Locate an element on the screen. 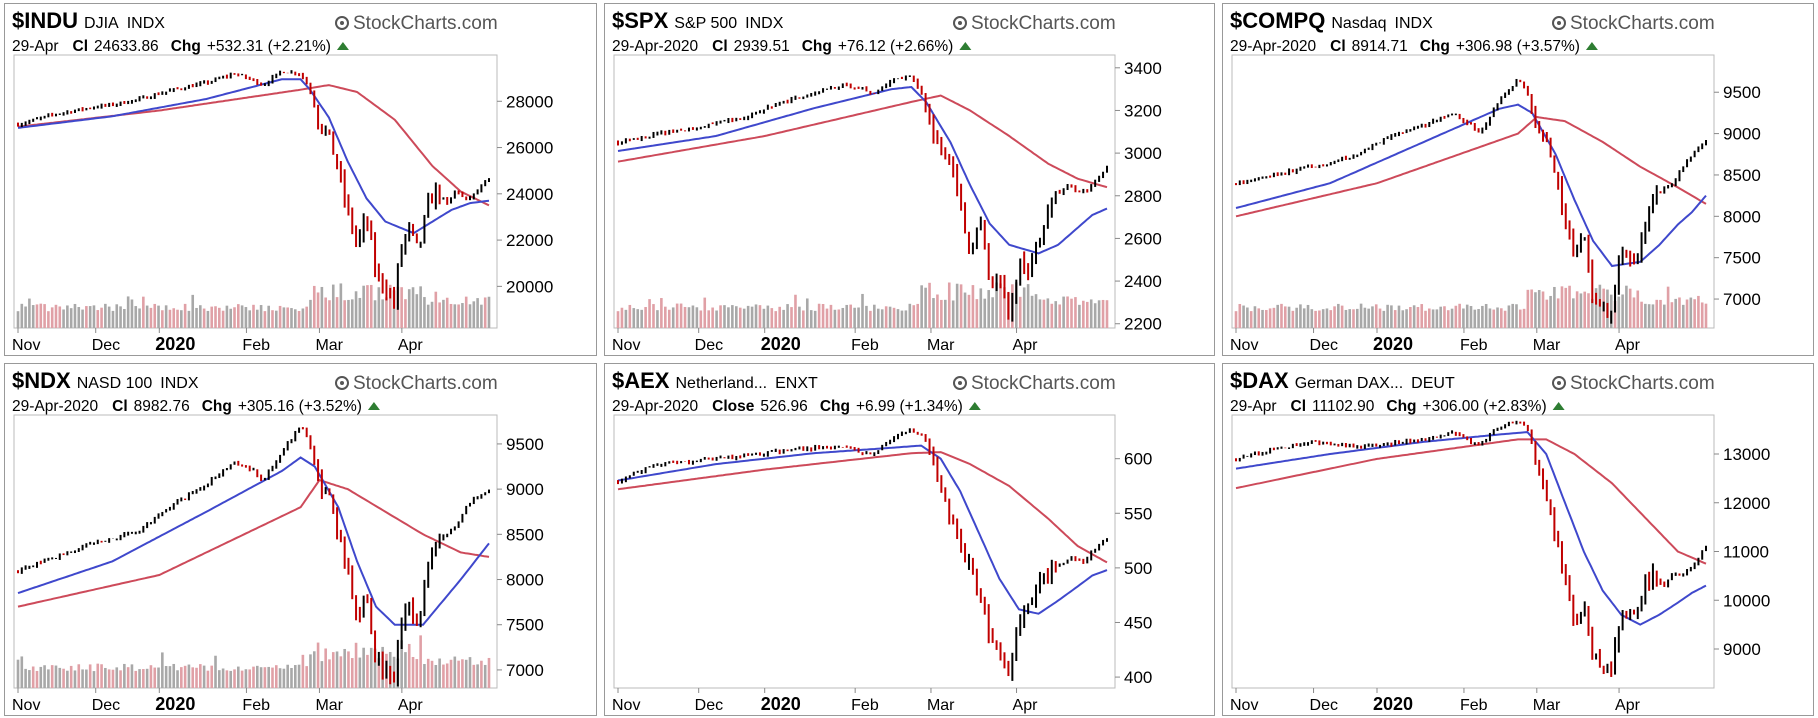  change-label: Chg is located at coordinates (1401, 406).